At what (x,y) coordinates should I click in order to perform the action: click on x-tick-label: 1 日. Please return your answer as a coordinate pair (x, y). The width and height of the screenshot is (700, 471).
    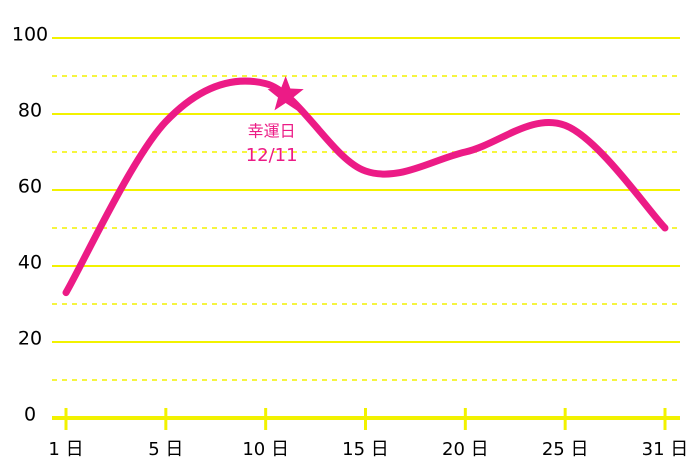
    Looking at the image, I should click on (65, 449).